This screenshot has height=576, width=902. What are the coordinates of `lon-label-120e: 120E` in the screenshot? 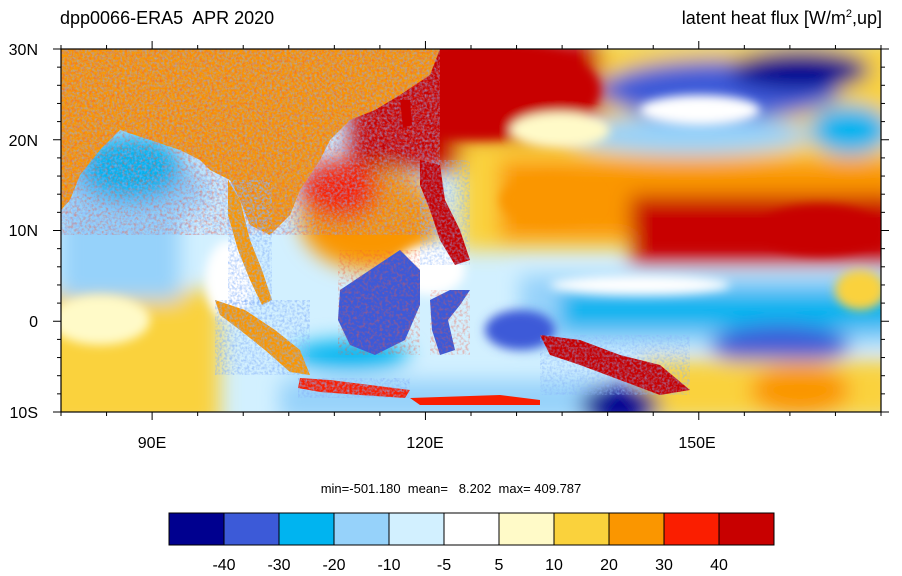 It's located at (424, 443).